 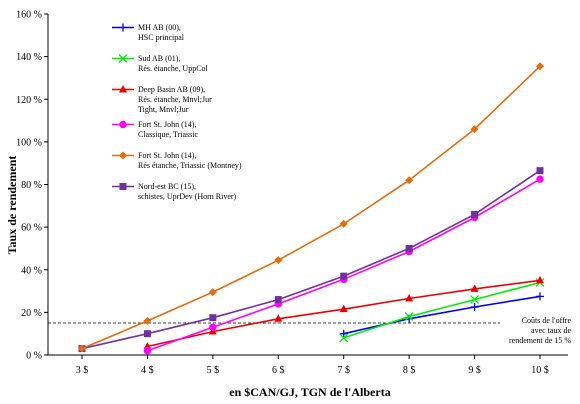 What do you see at coordinates (159, 27) in the screenshot?
I see `legend-label: MH AB (00),` at bounding box center [159, 27].